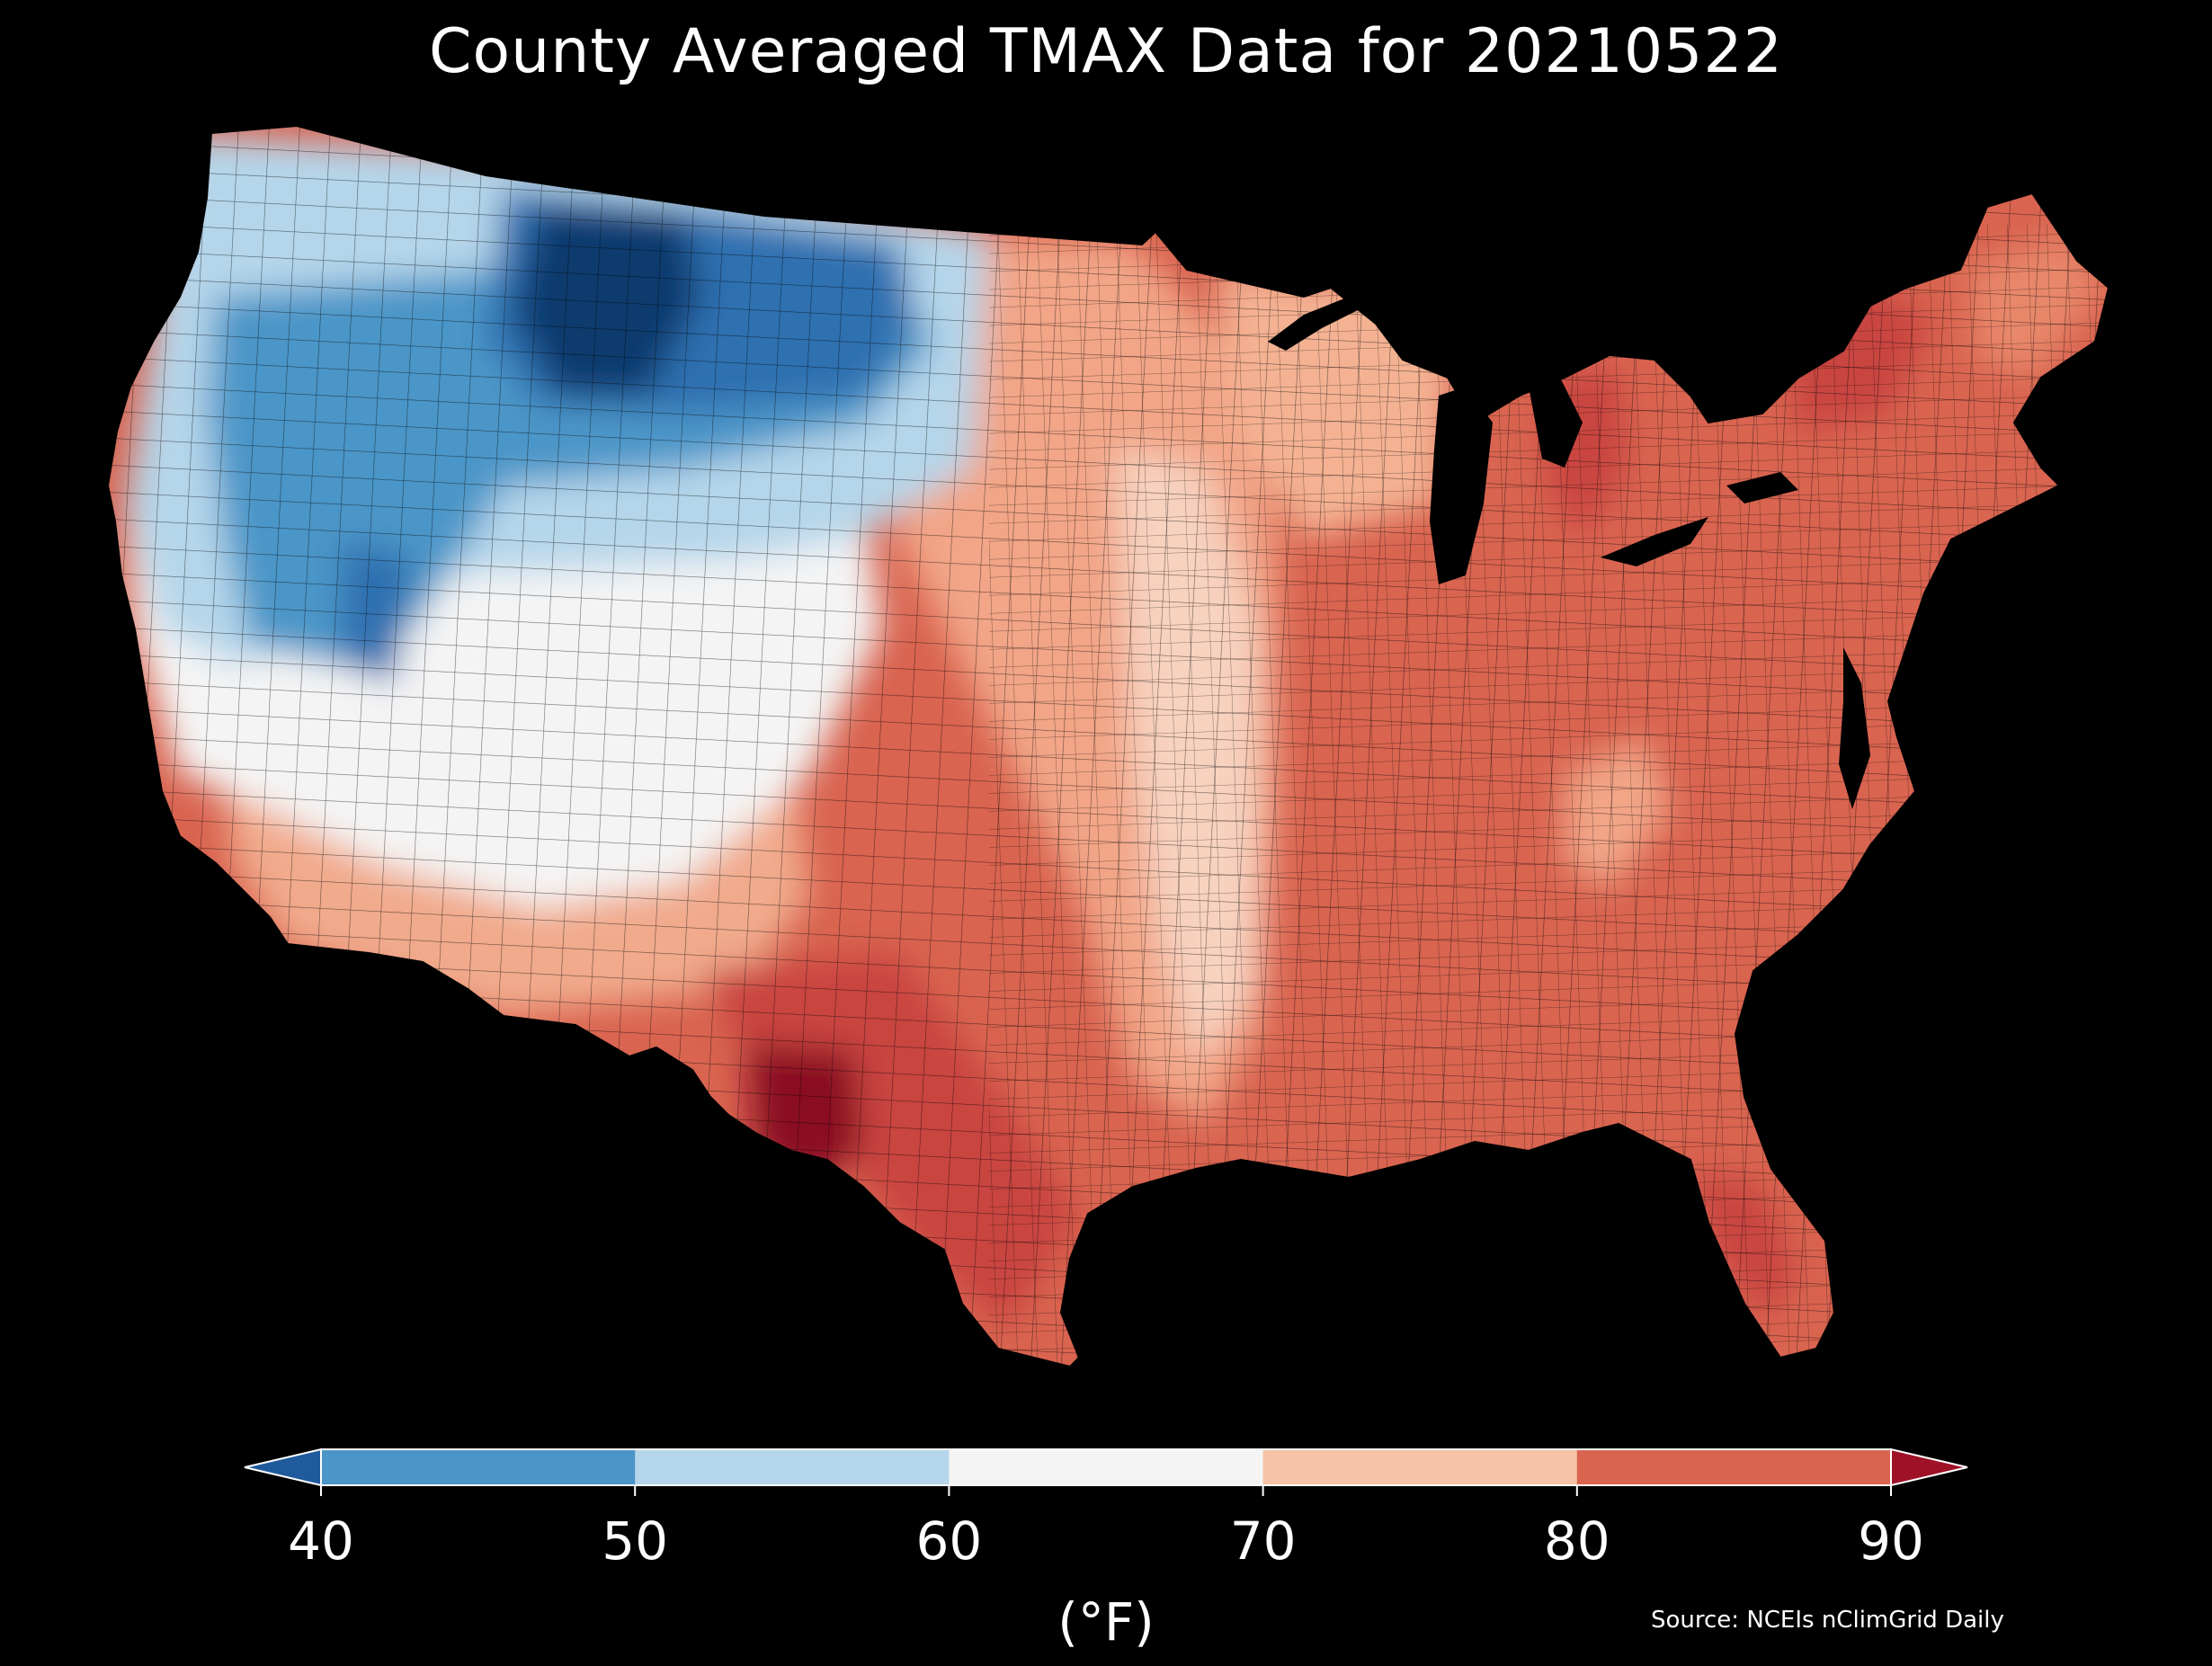  I want to click on great-lakes, so click(1569, 546).